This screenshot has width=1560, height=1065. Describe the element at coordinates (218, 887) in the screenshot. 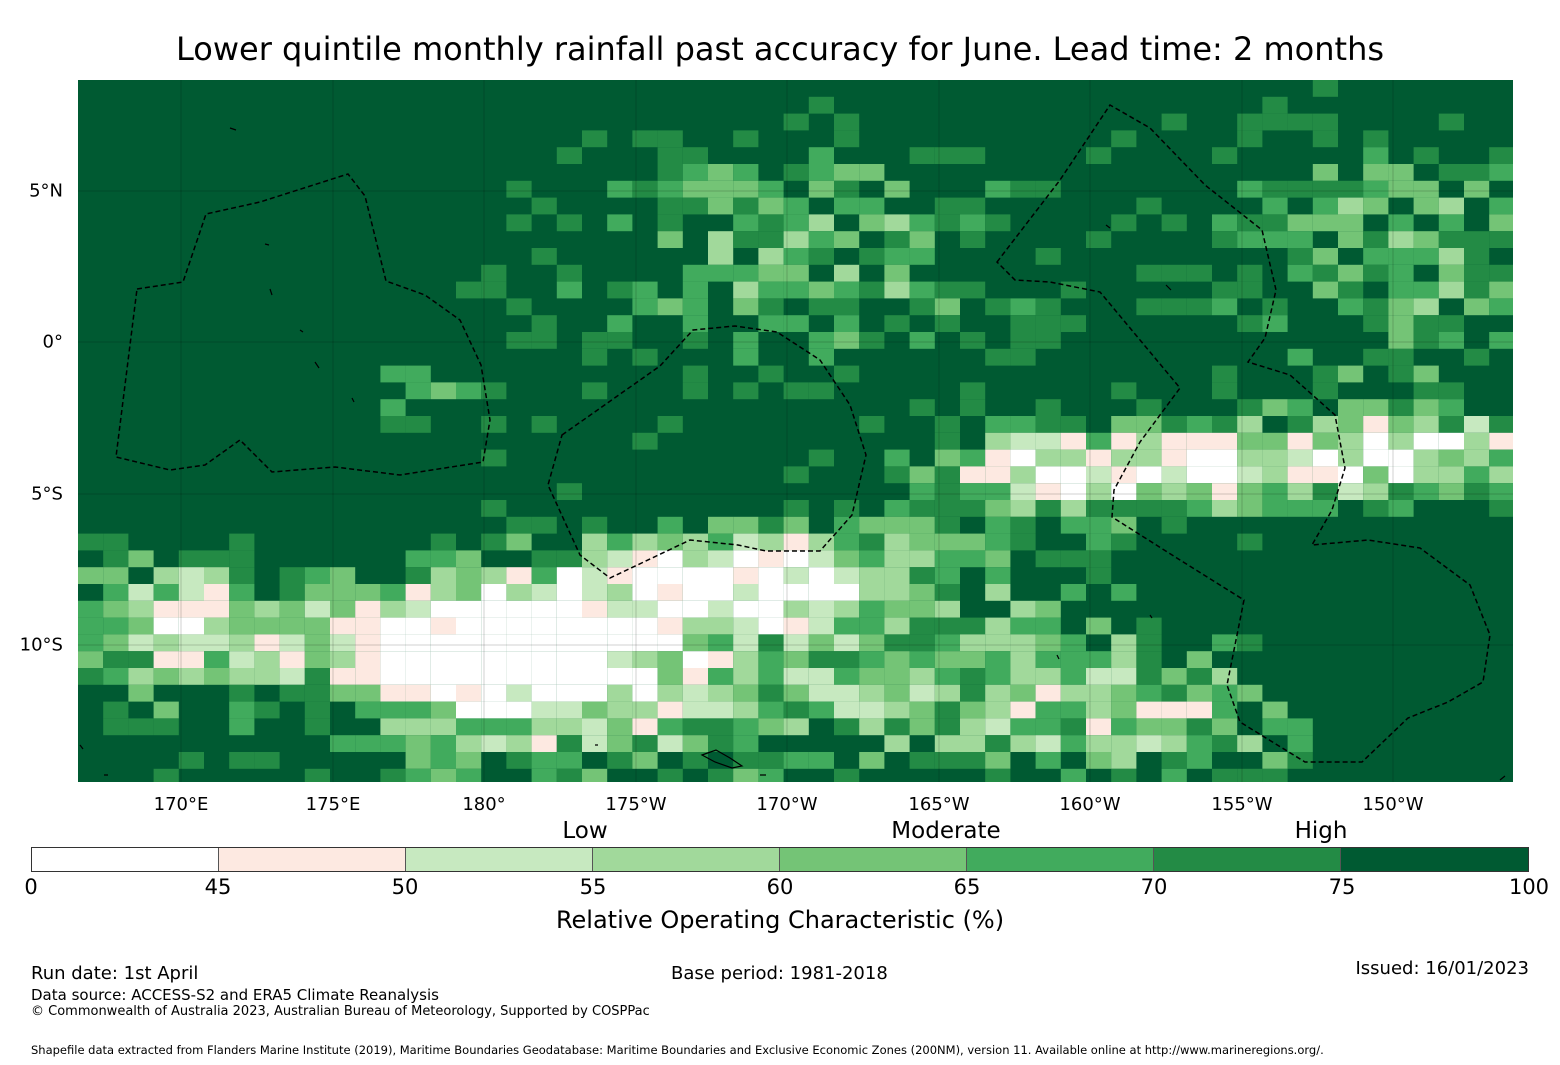

I see `colorbar-tick: 45` at that location.